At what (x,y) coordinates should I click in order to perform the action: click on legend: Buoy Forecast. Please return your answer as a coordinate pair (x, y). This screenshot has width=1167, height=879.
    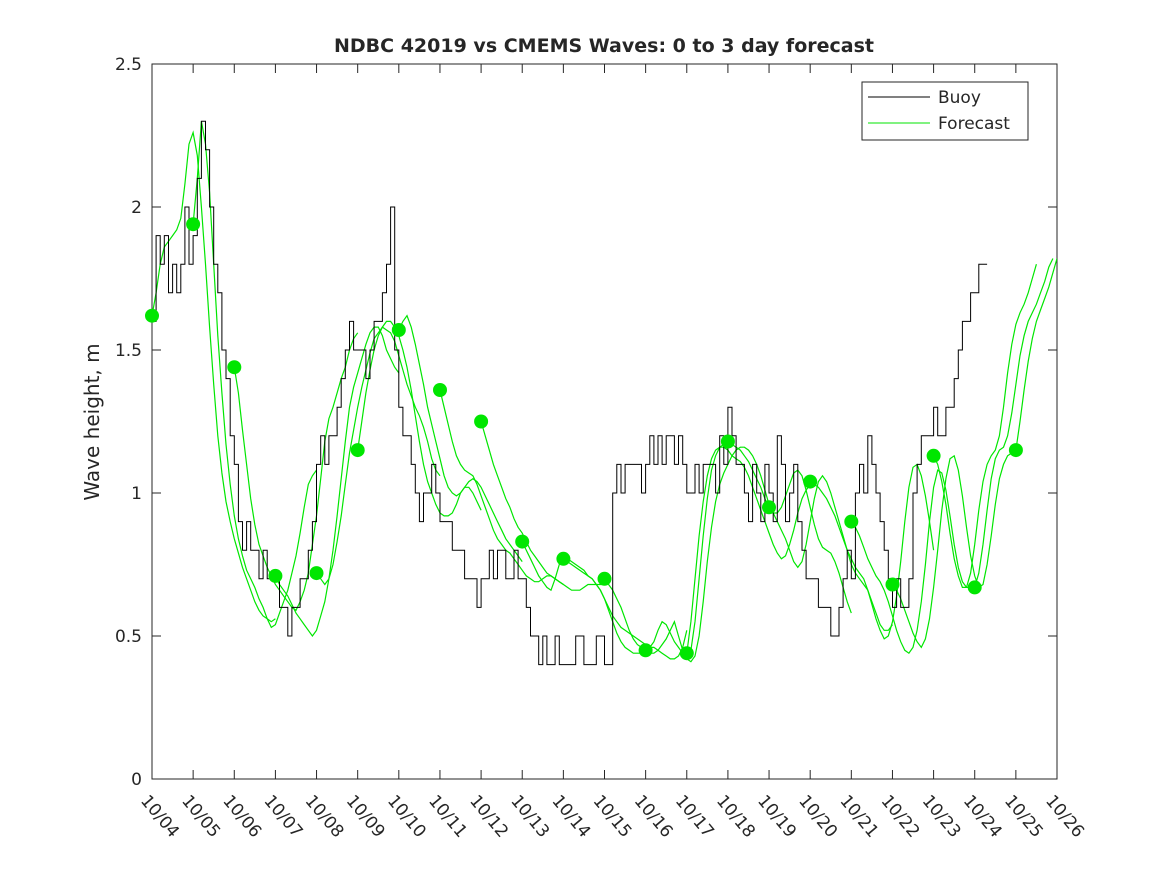
    Looking at the image, I should click on (945, 111).